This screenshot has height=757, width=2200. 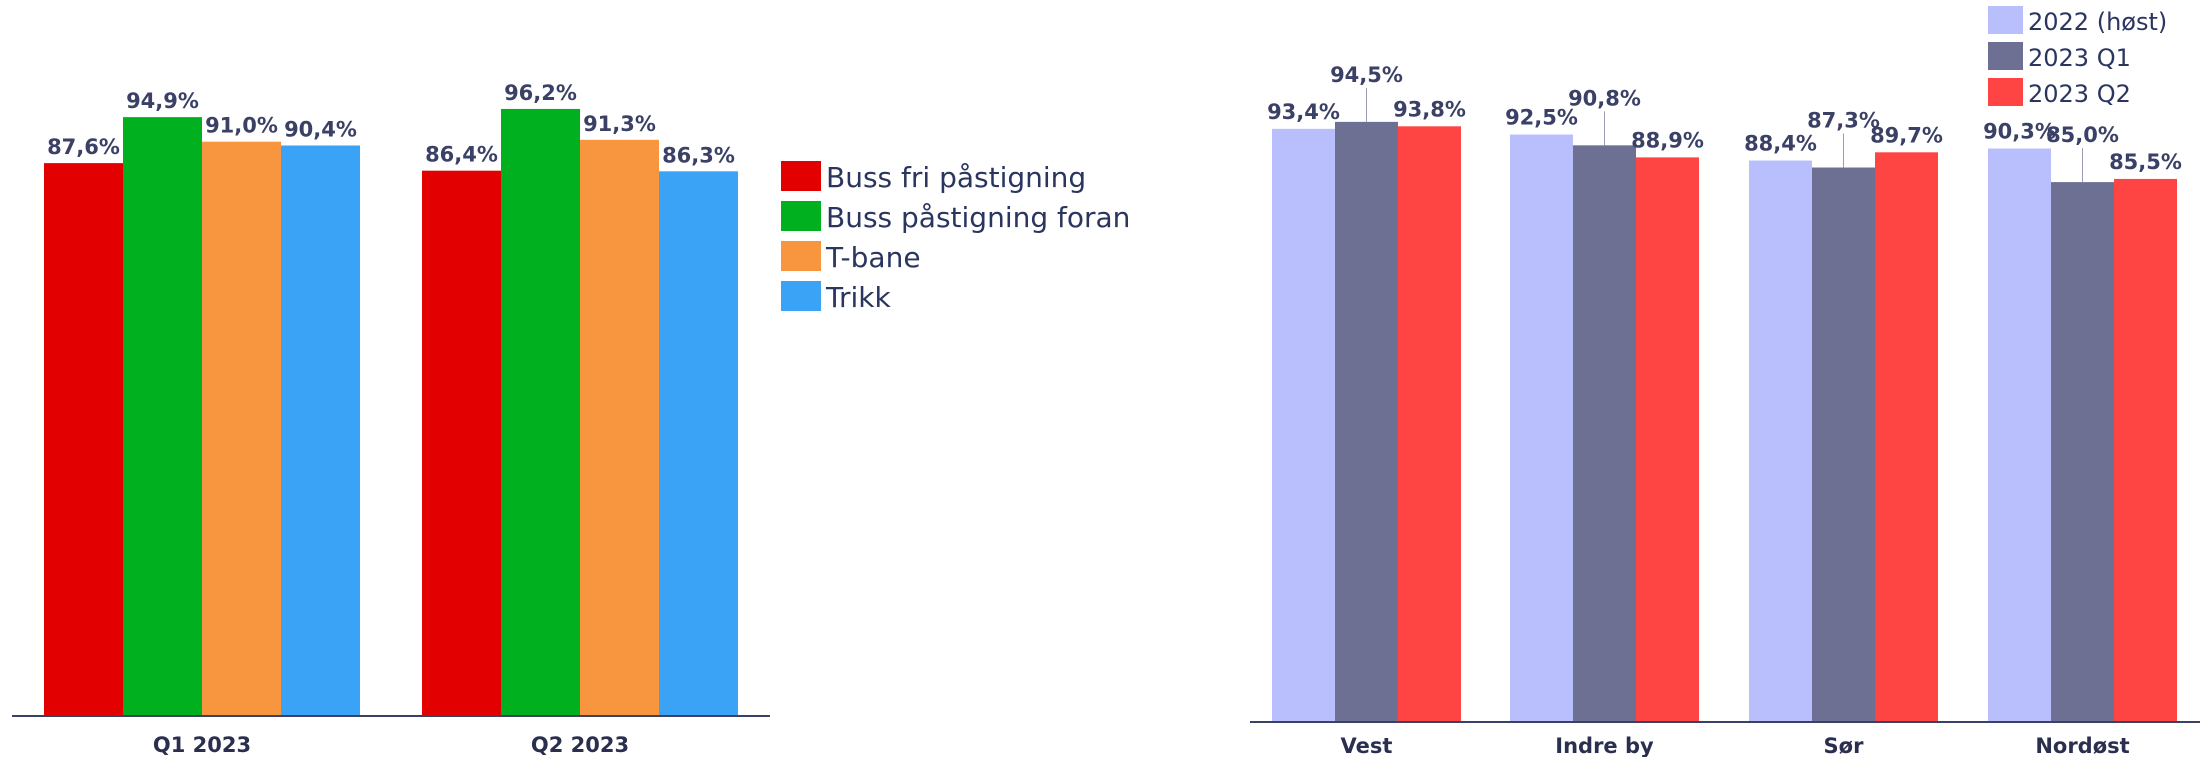 What do you see at coordinates (1541, 118) in the screenshot?
I see `data-label: 92,5%` at bounding box center [1541, 118].